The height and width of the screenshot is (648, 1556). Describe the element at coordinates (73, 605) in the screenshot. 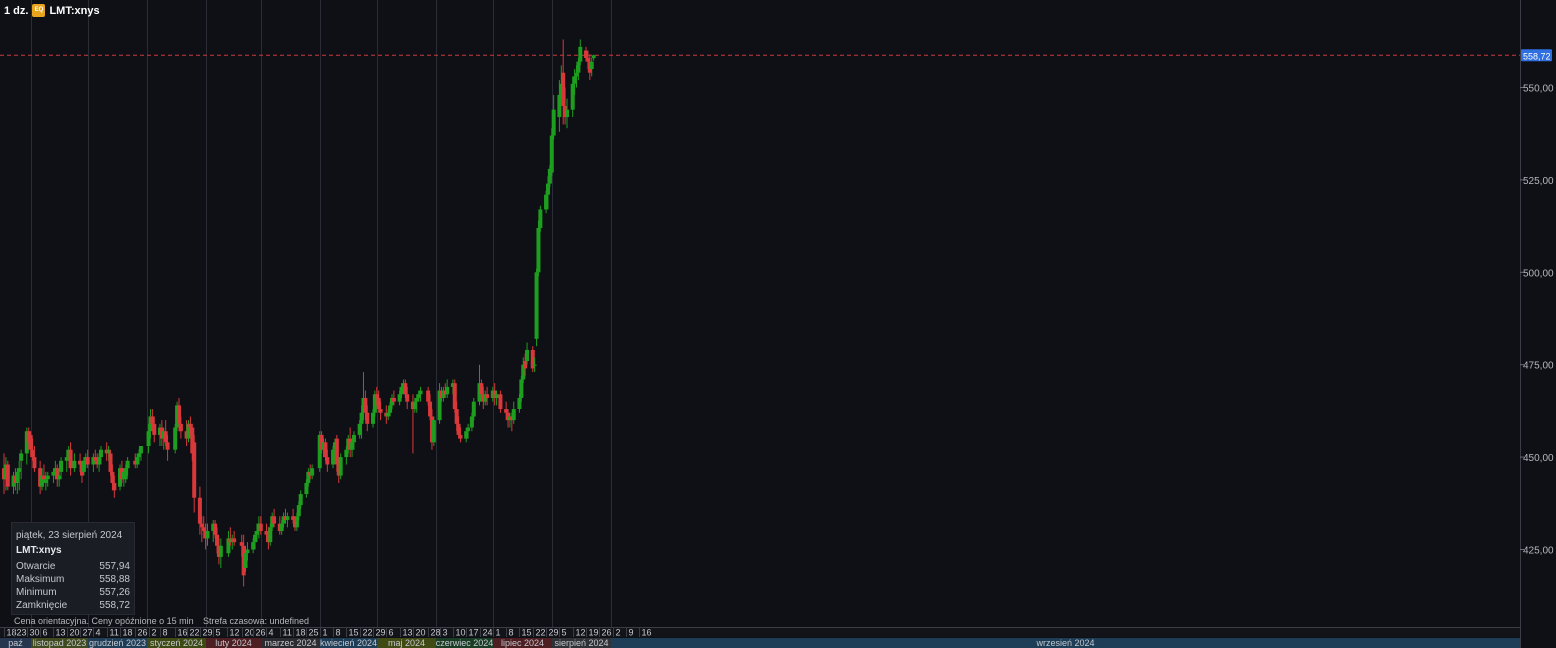

I see `info-row-close: Zamknięcie 558,72` at that location.